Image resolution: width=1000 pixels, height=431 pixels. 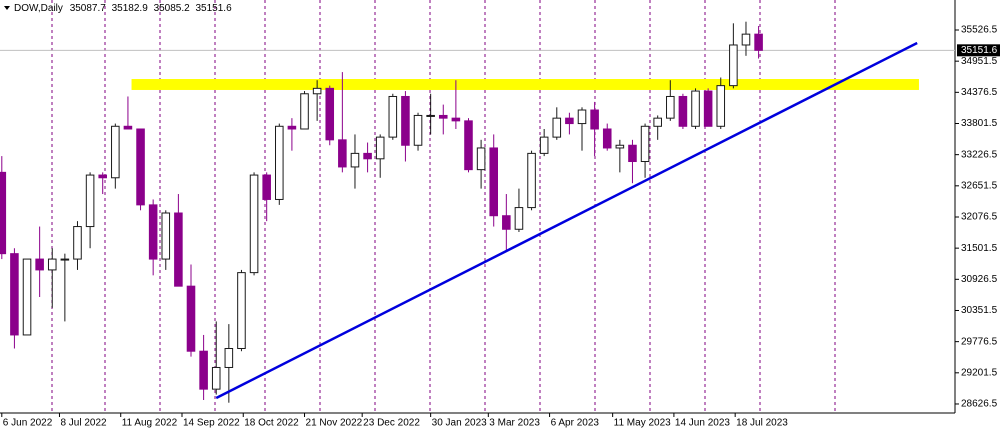 I want to click on x-tick-label: 21 Nov 2022, so click(x=334, y=423).